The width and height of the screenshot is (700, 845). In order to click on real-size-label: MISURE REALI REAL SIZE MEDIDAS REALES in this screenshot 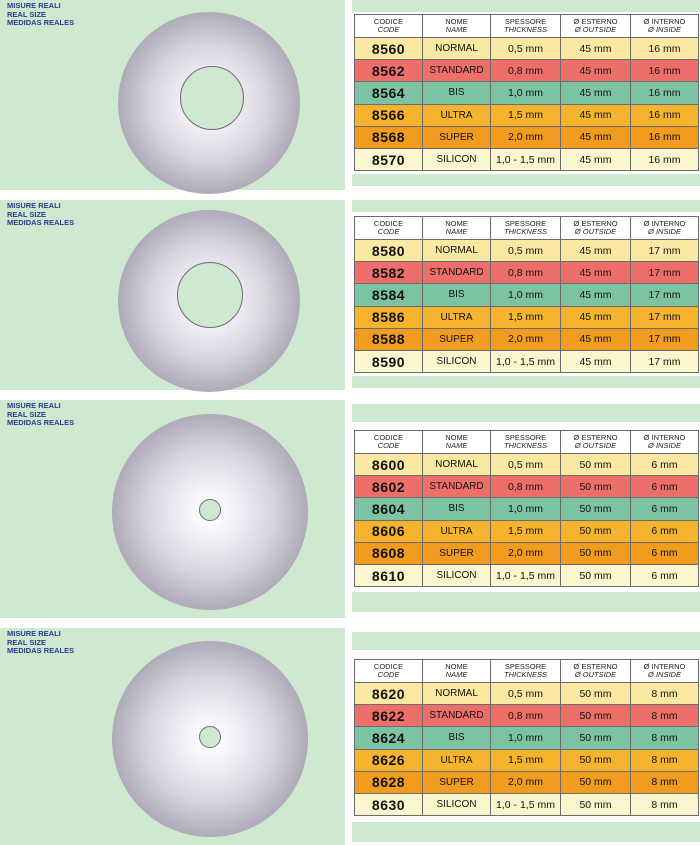, I will do `click(41, 14)`.